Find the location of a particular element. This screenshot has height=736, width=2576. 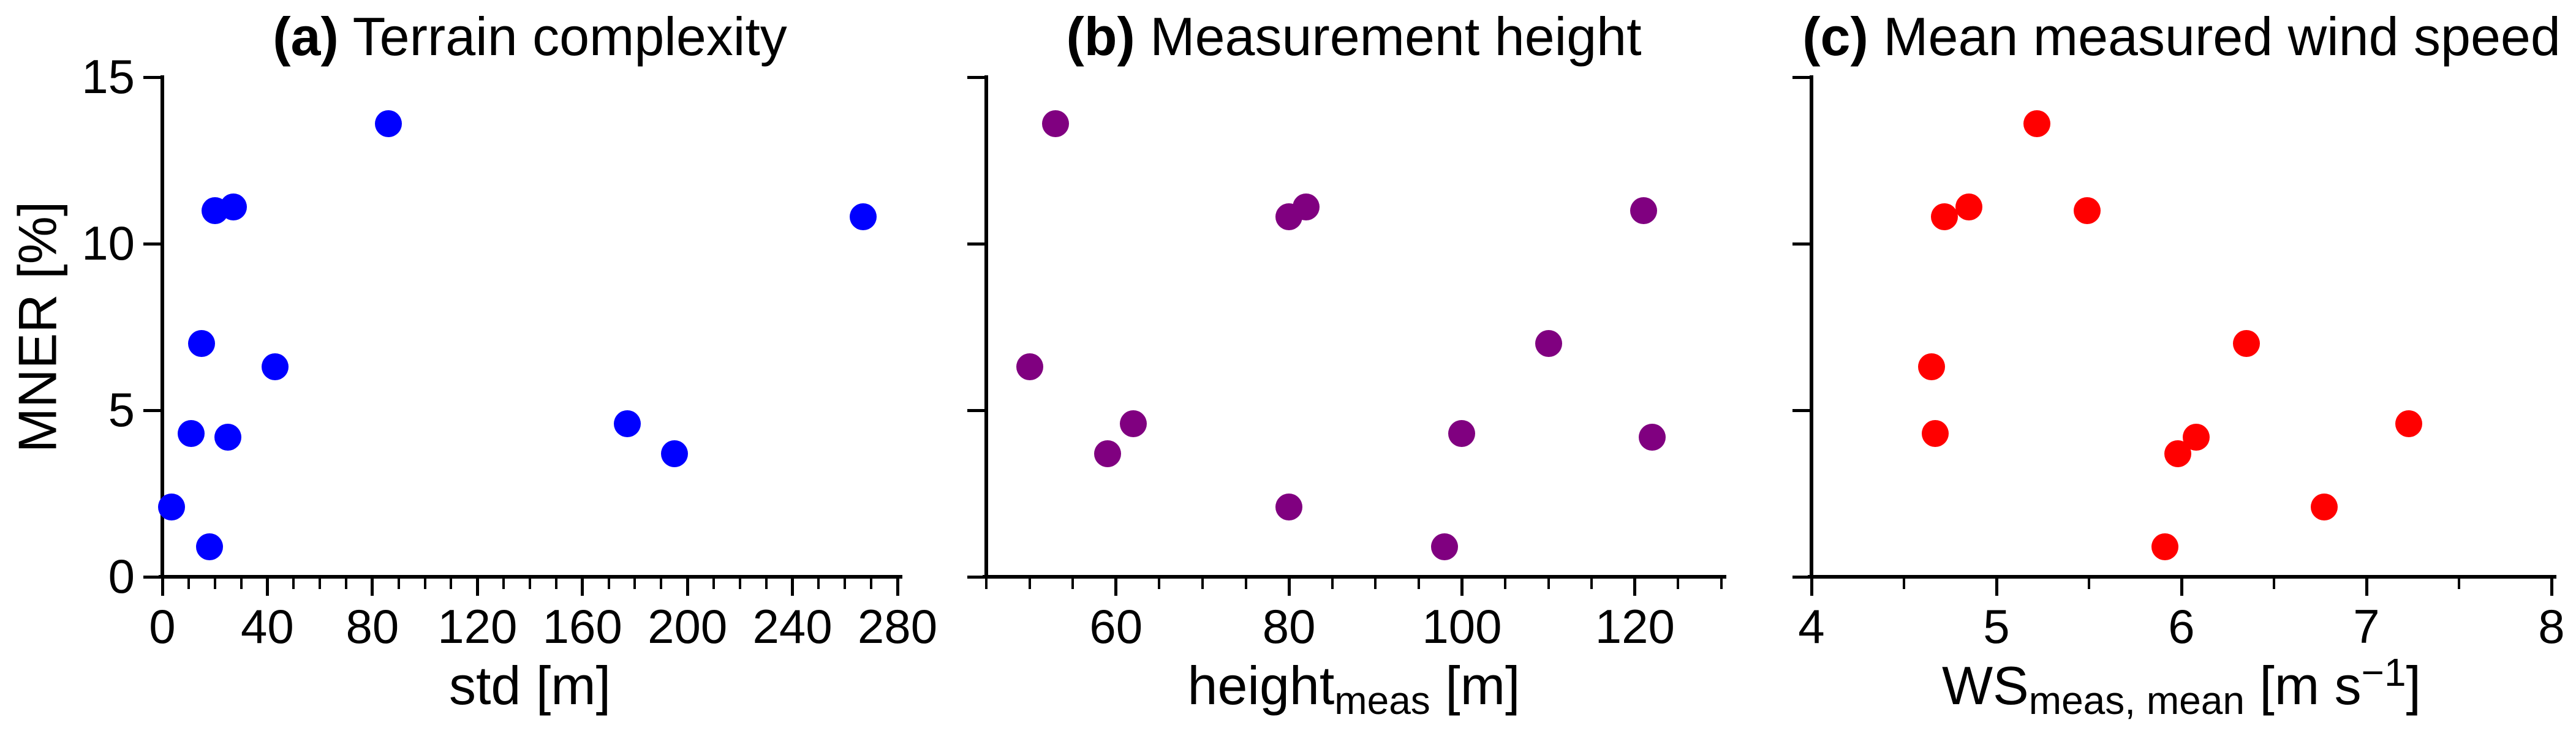

x-axis-label-text: [m] is located at coordinates (1475, 685).